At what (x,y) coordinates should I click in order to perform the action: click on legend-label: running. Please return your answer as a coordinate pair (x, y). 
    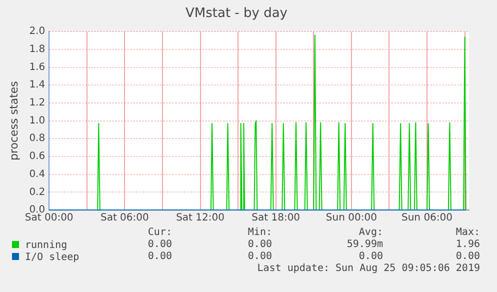
    Looking at the image, I should click on (46, 245).